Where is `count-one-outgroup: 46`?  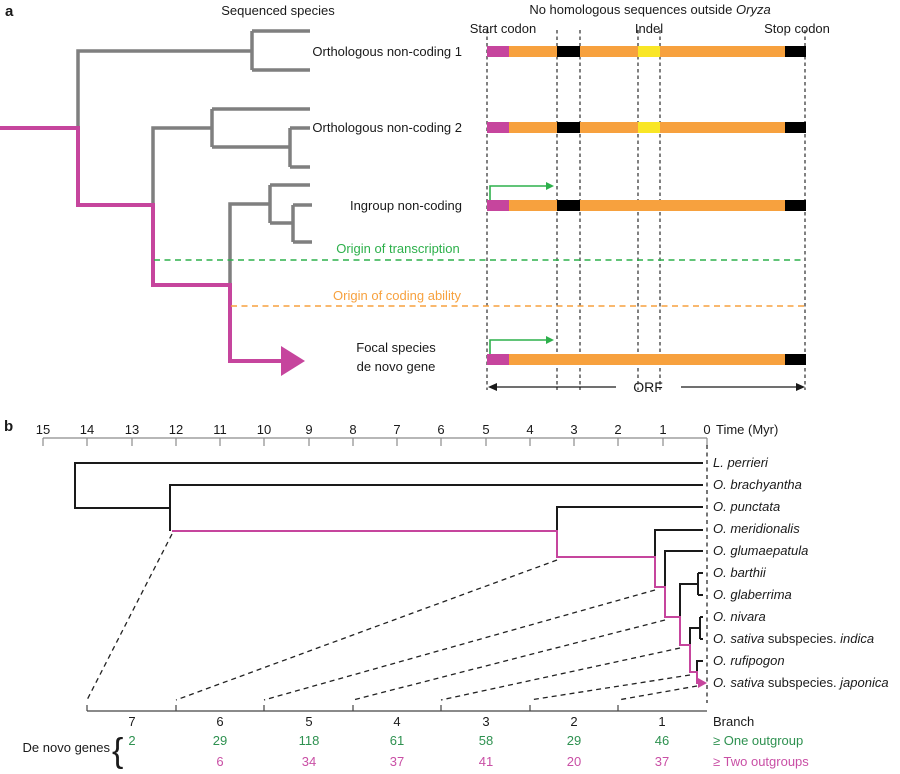 count-one-outgroup: 46 is located at coordinates (662, 740).